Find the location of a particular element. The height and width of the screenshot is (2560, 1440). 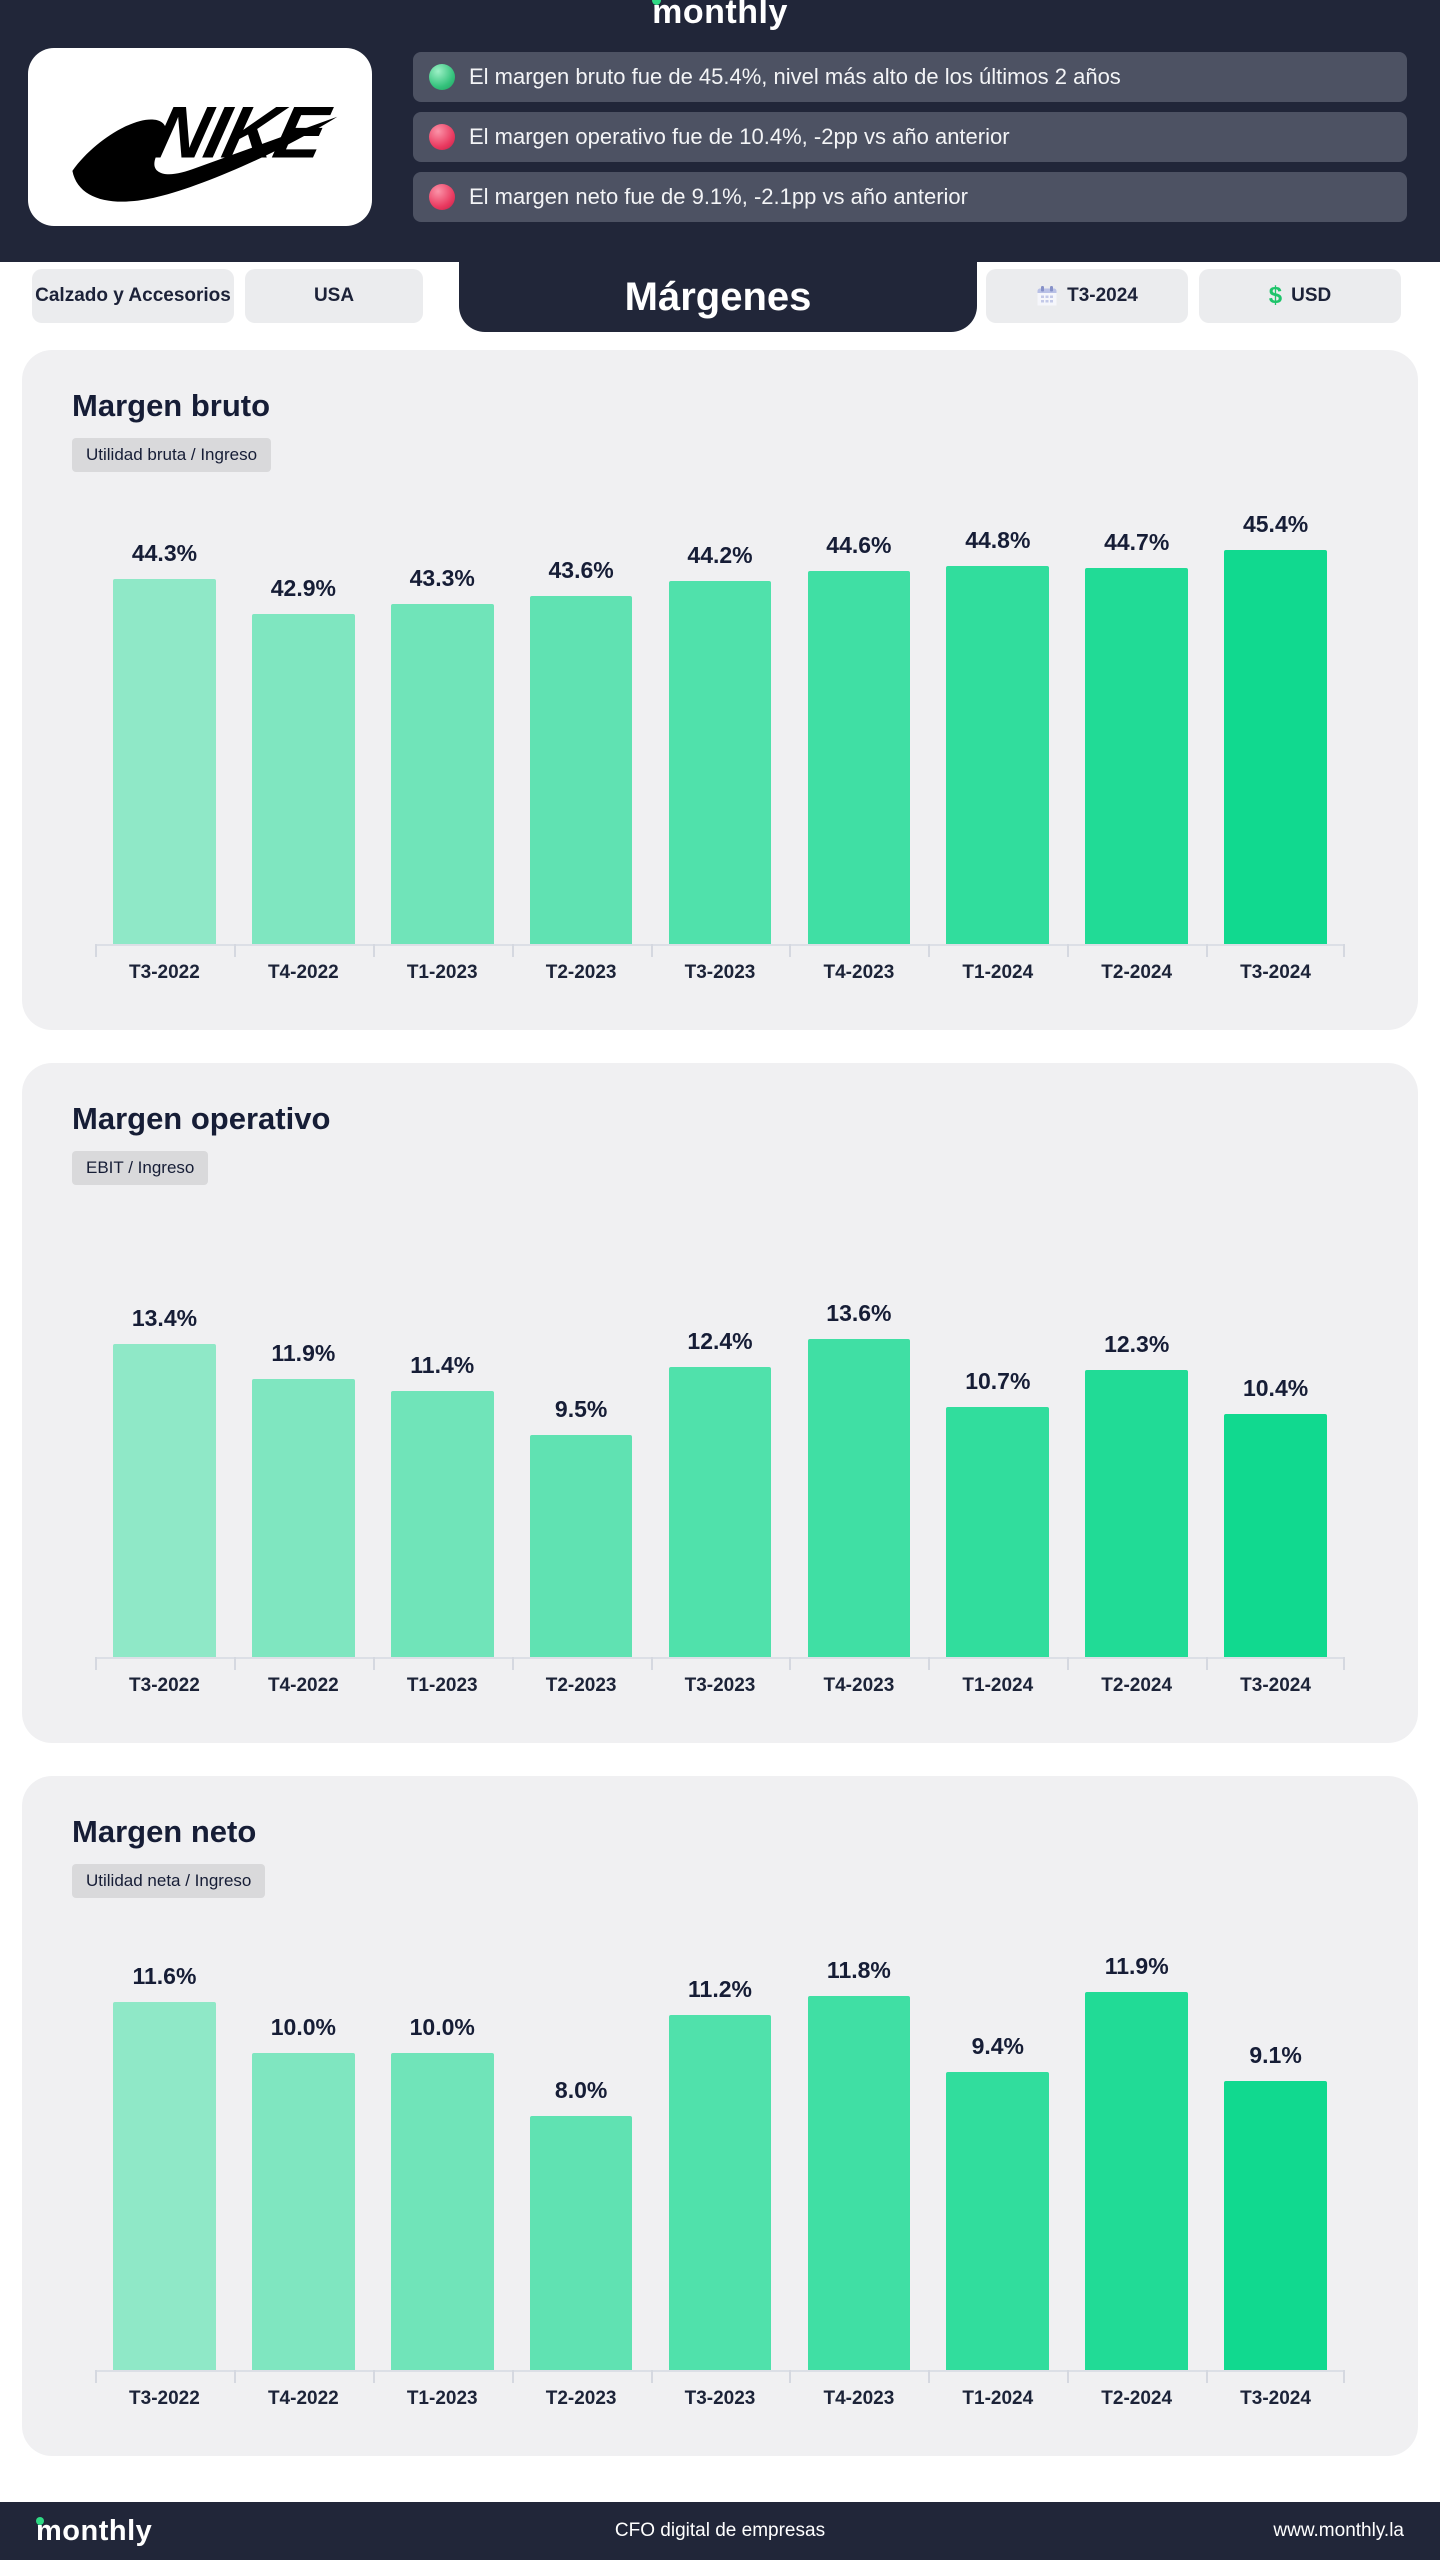

bar-value-label: 9.5% is located at coordinates (581, 1409).